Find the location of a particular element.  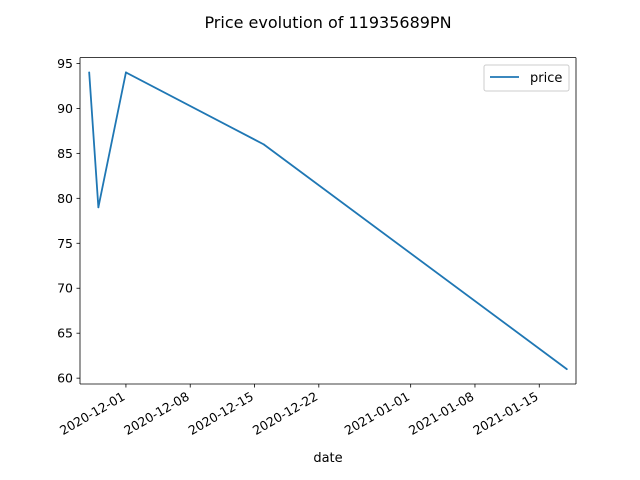

x-tick-label: 2020-12-01 is located at coordinates (92, 413).